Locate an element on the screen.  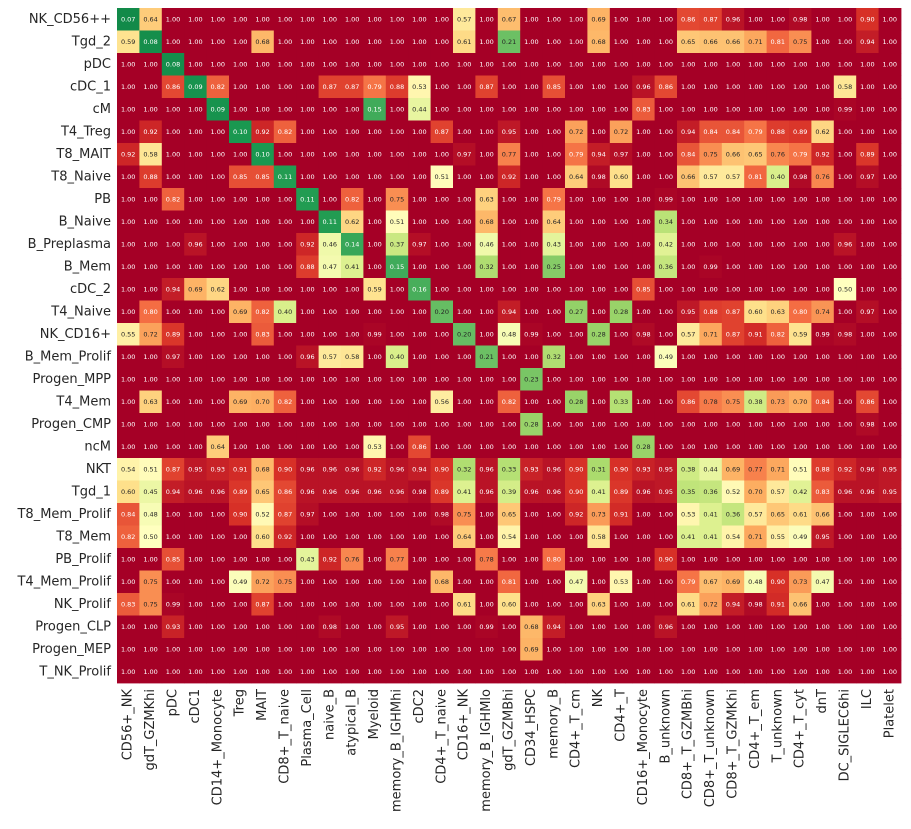
cell-value-label: 0.57 is located at coordinates (778, 492).